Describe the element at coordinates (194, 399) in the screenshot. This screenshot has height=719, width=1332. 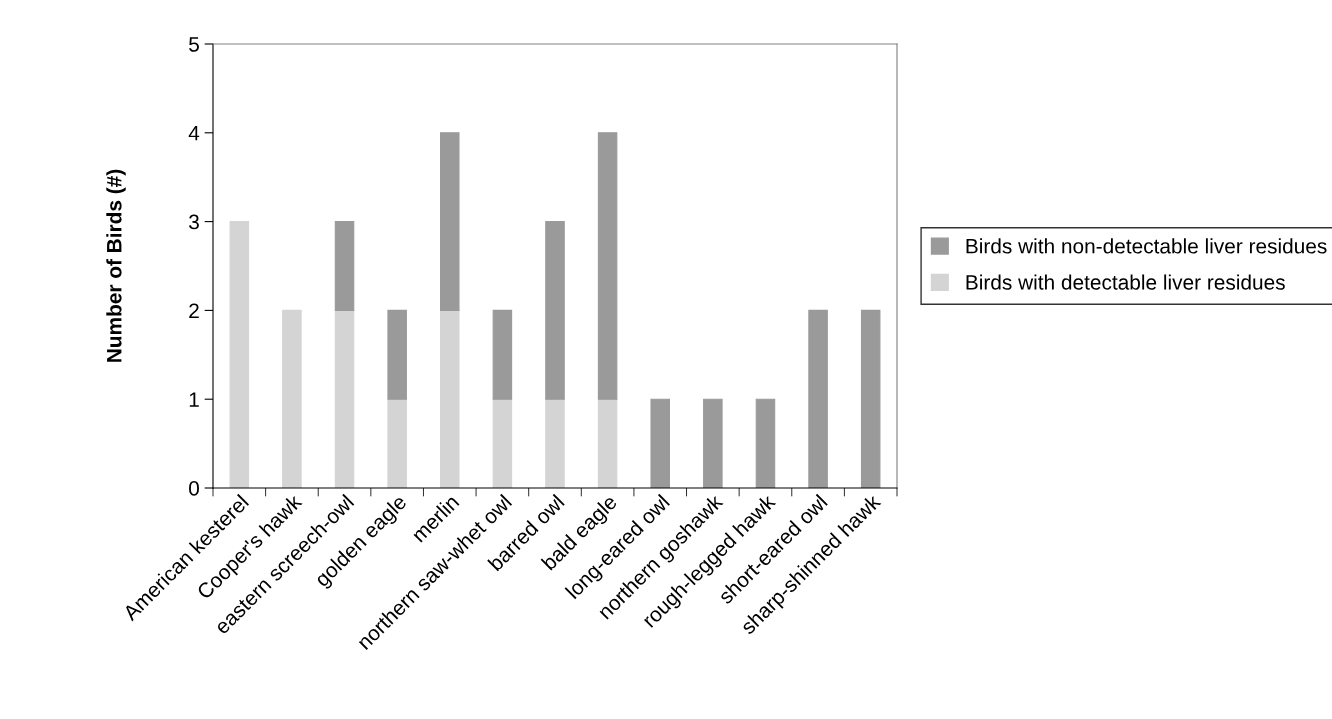
I see `y-tick-label: 1` at that location.